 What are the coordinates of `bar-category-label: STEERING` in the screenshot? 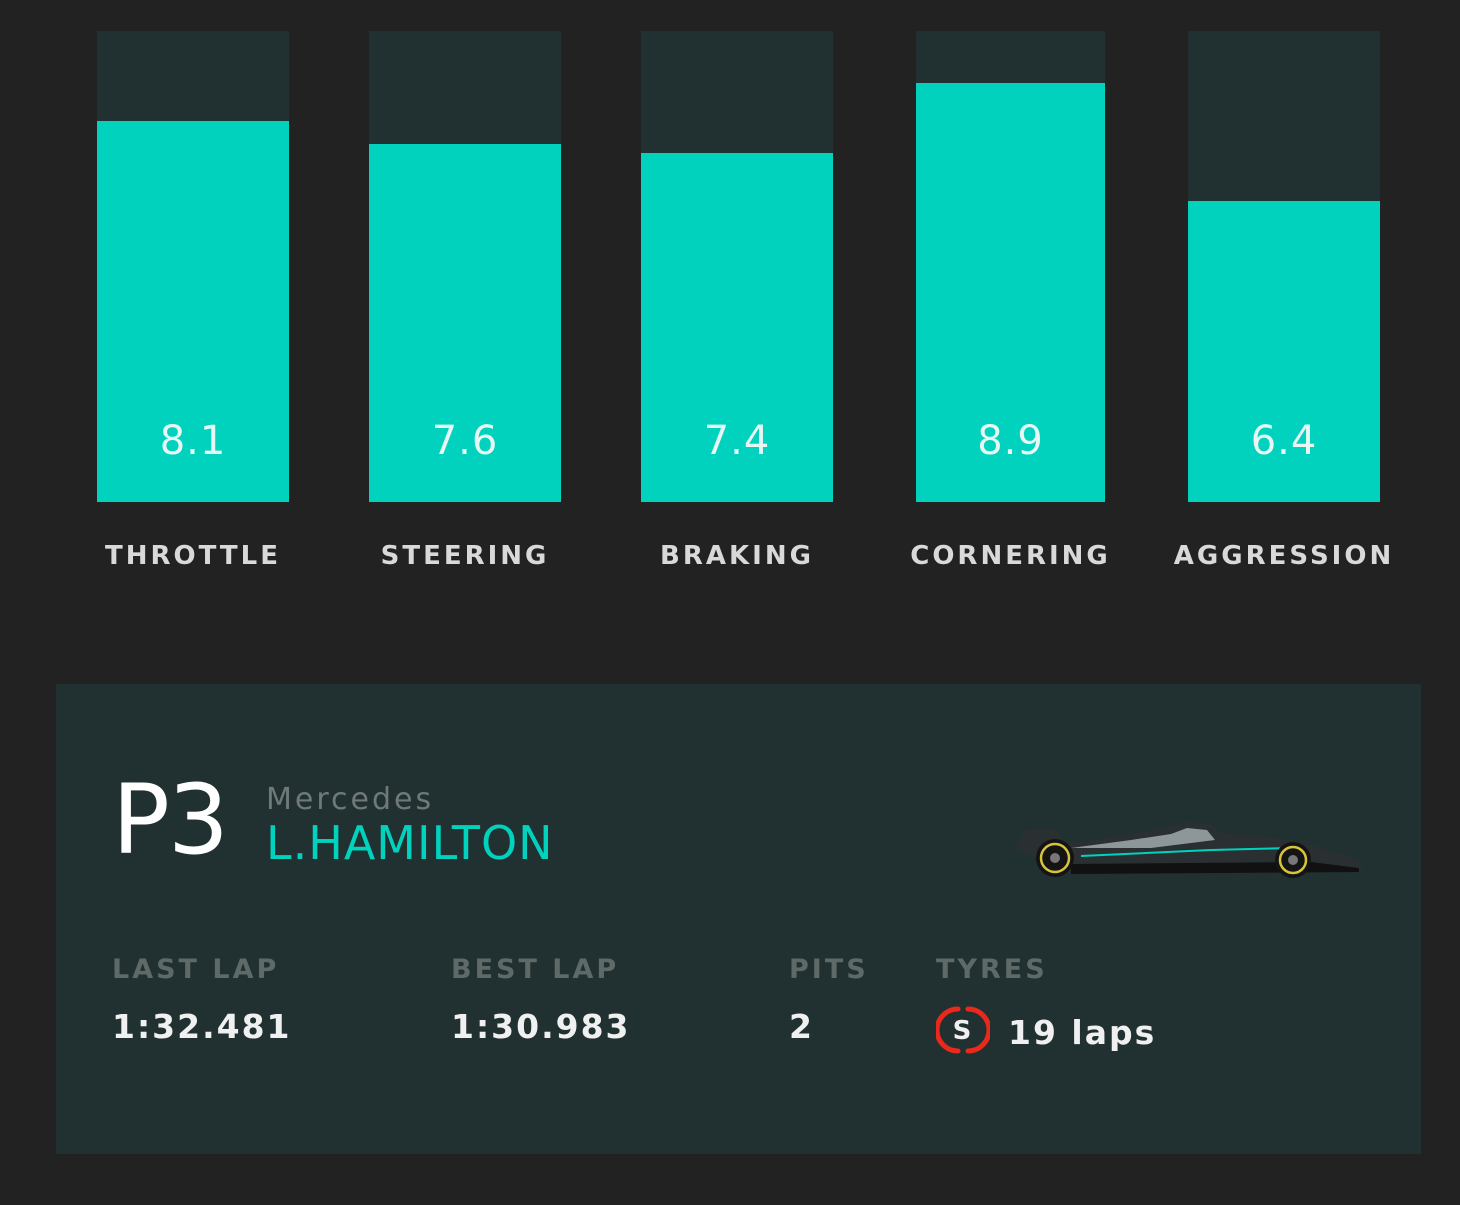 It's located at (465, 556).